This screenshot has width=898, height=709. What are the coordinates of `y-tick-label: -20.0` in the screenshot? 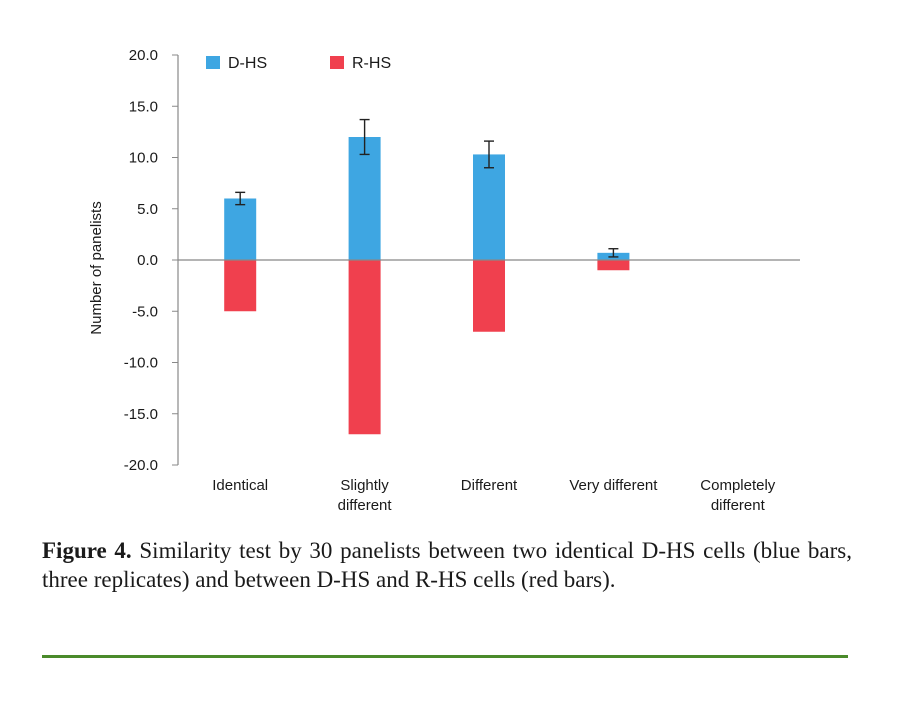 It's located at (141, 465).